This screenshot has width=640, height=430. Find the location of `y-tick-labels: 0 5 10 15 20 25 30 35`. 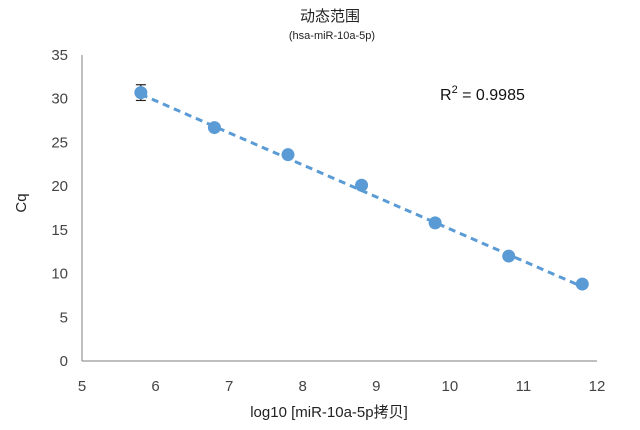

y-tick-labels: 0 5 10 15 20 25 30 35 is located at coordinates (59, 208).